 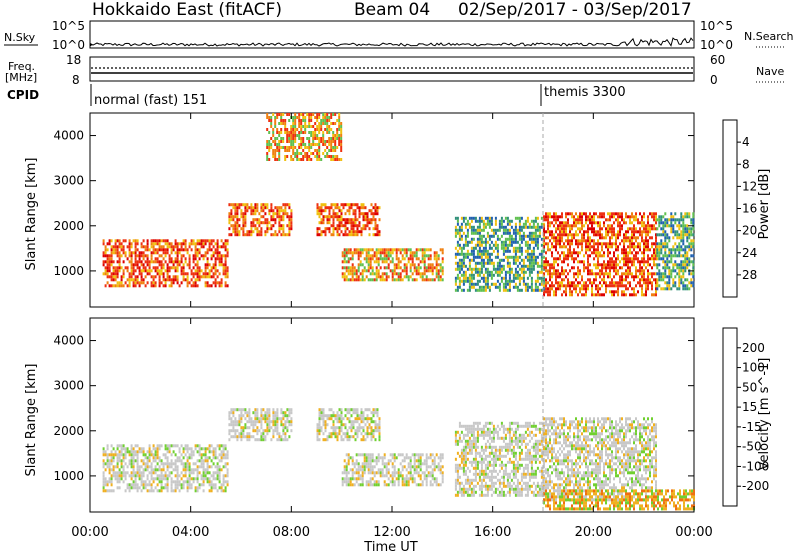 I want to click on station-title: Hokkaido East (fitACF), so click(x=187, y=10).